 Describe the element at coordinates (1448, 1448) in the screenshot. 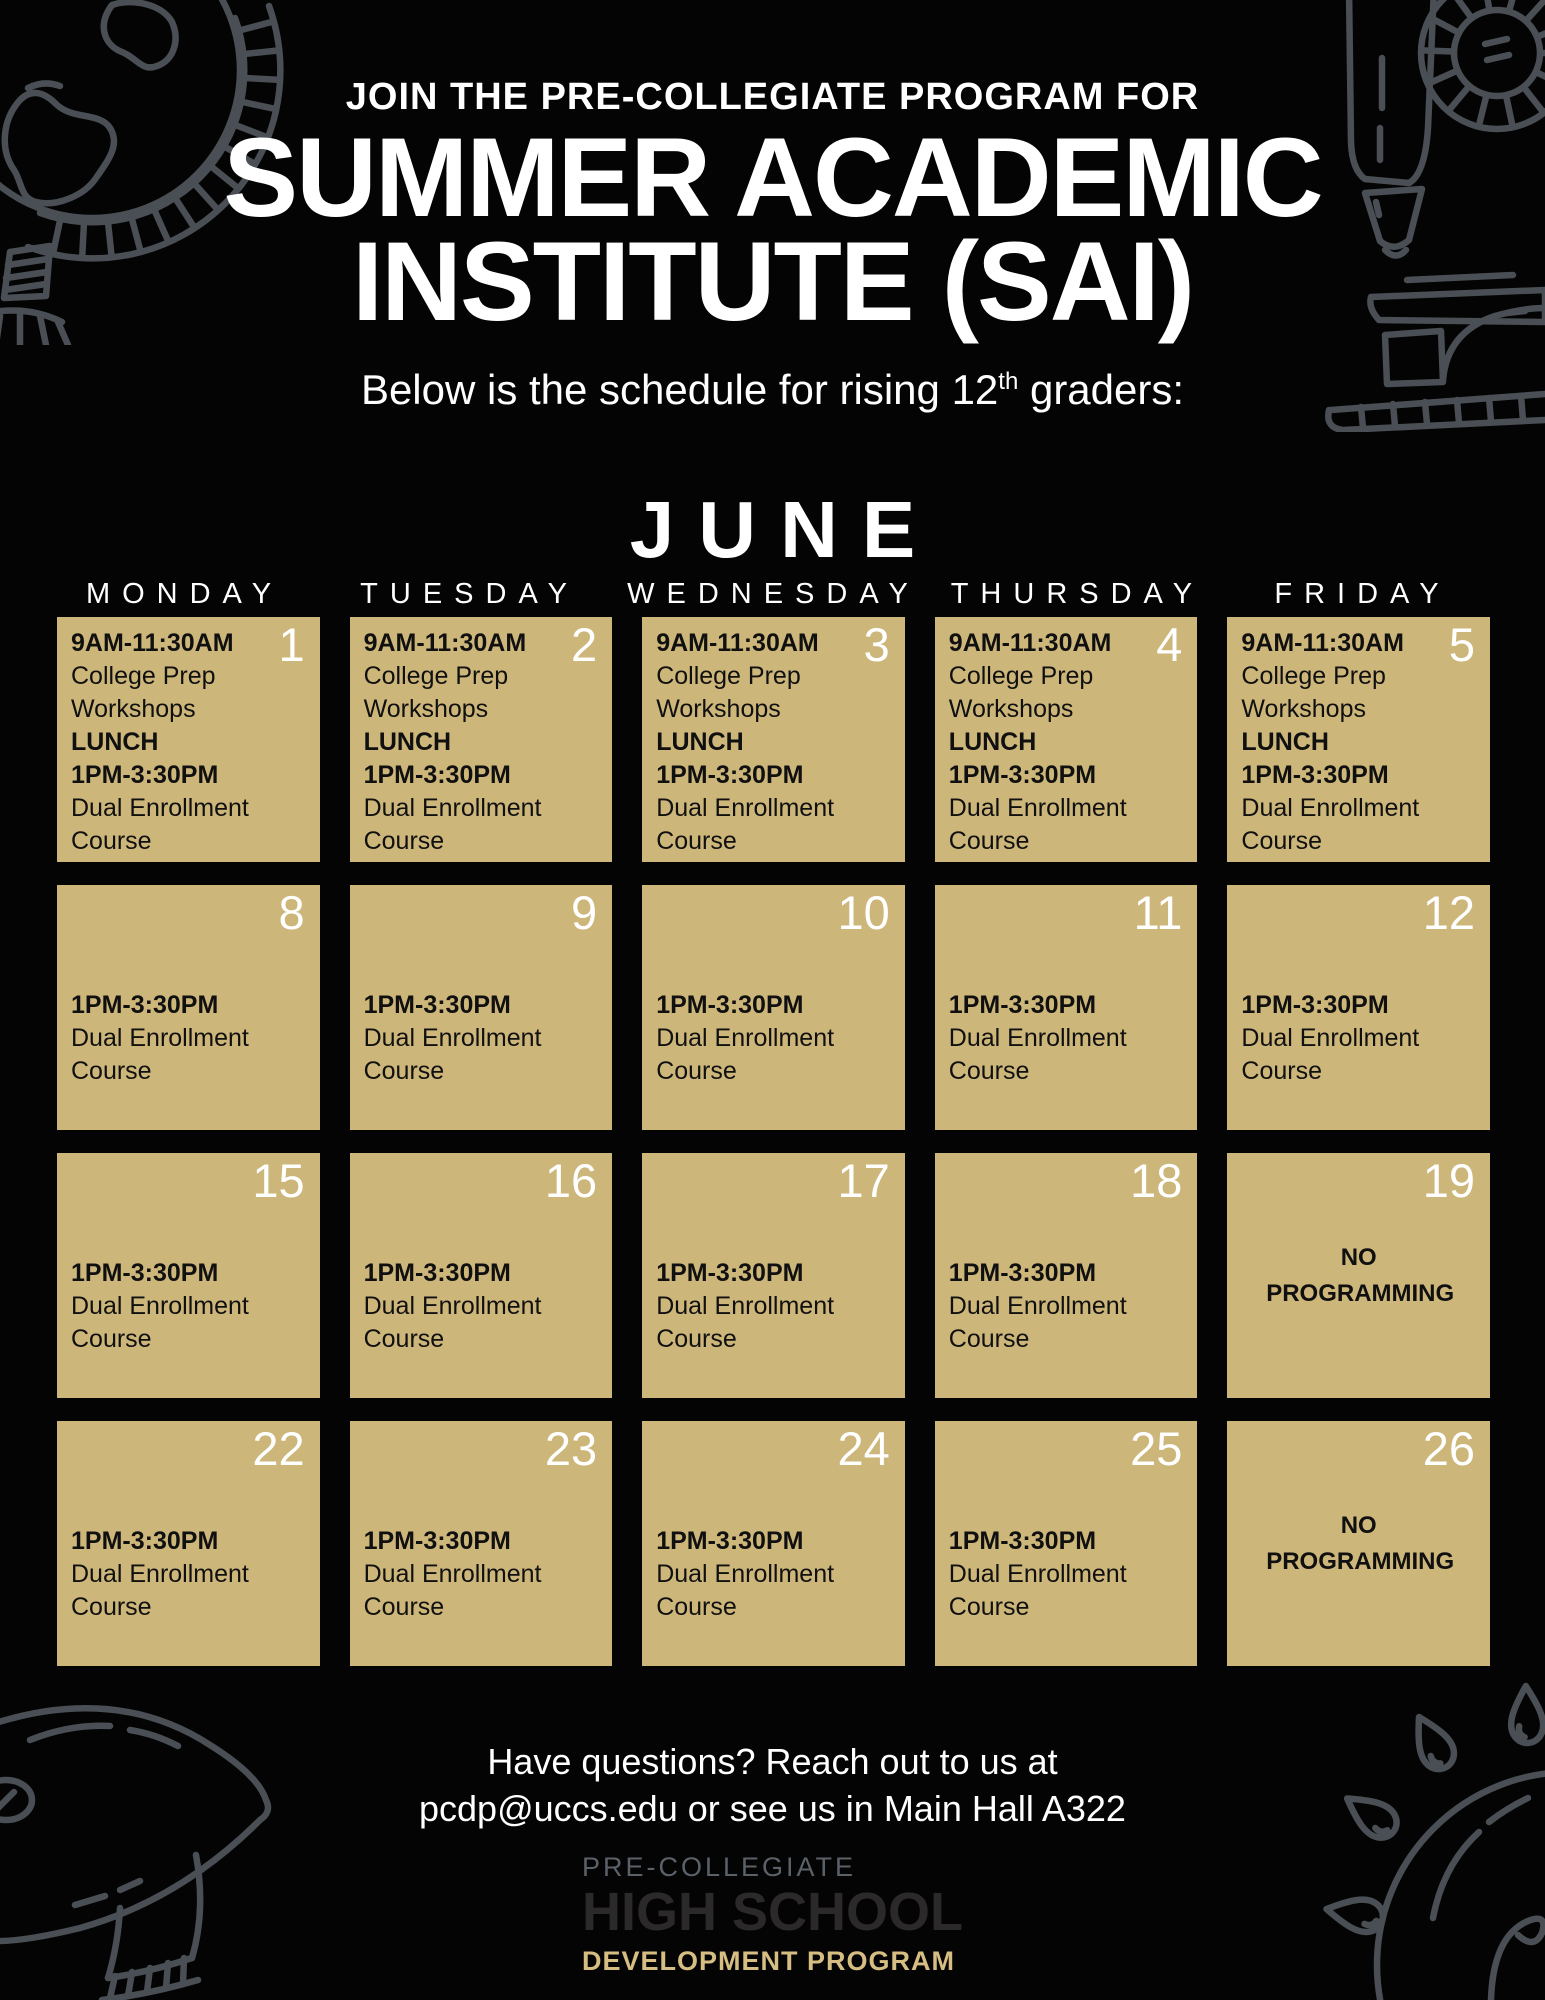

I see `day-number: 26` at that location.